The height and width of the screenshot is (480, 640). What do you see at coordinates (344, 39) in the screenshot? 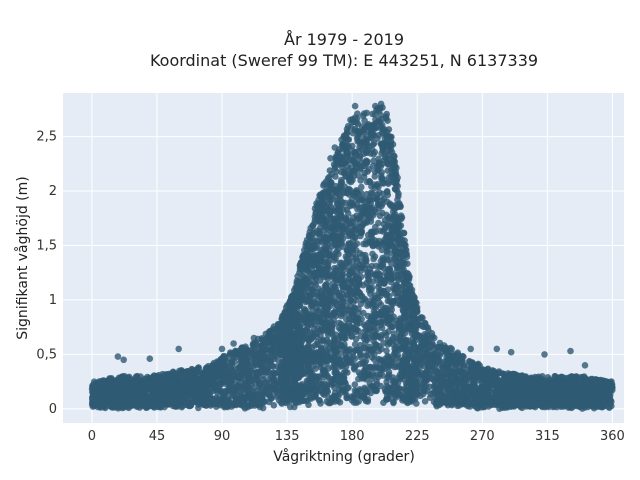
I see `chart-title-line-1: År 1979 - 2019` at bounding box center [344, 39].